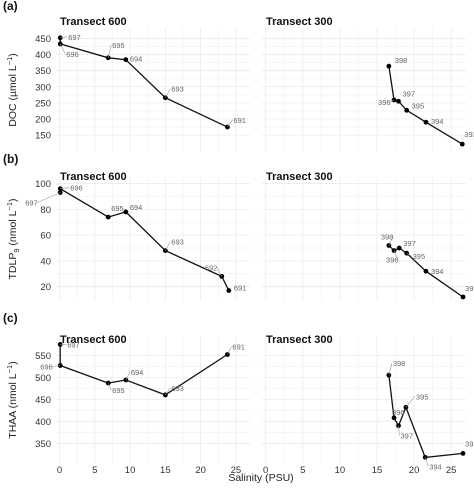  What do you see at coordinates (16, 250) in the screenshot?
I see `y-axis-label-sub: 9` at bounding box center [16, 250].